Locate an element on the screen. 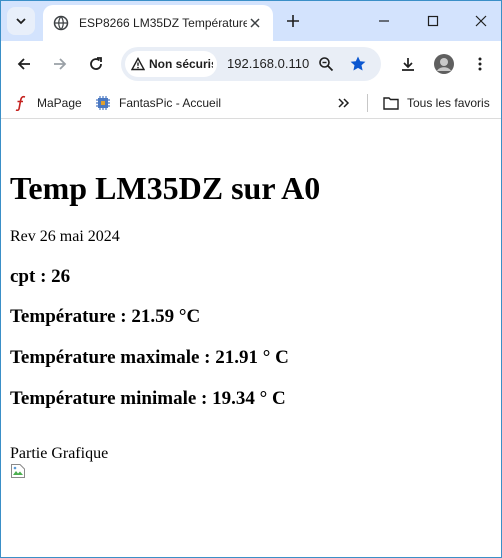 The image size is (502, 558). temperature-min-heading: Température minimale : 19.34 ° C is located at coordinates (148, 398).